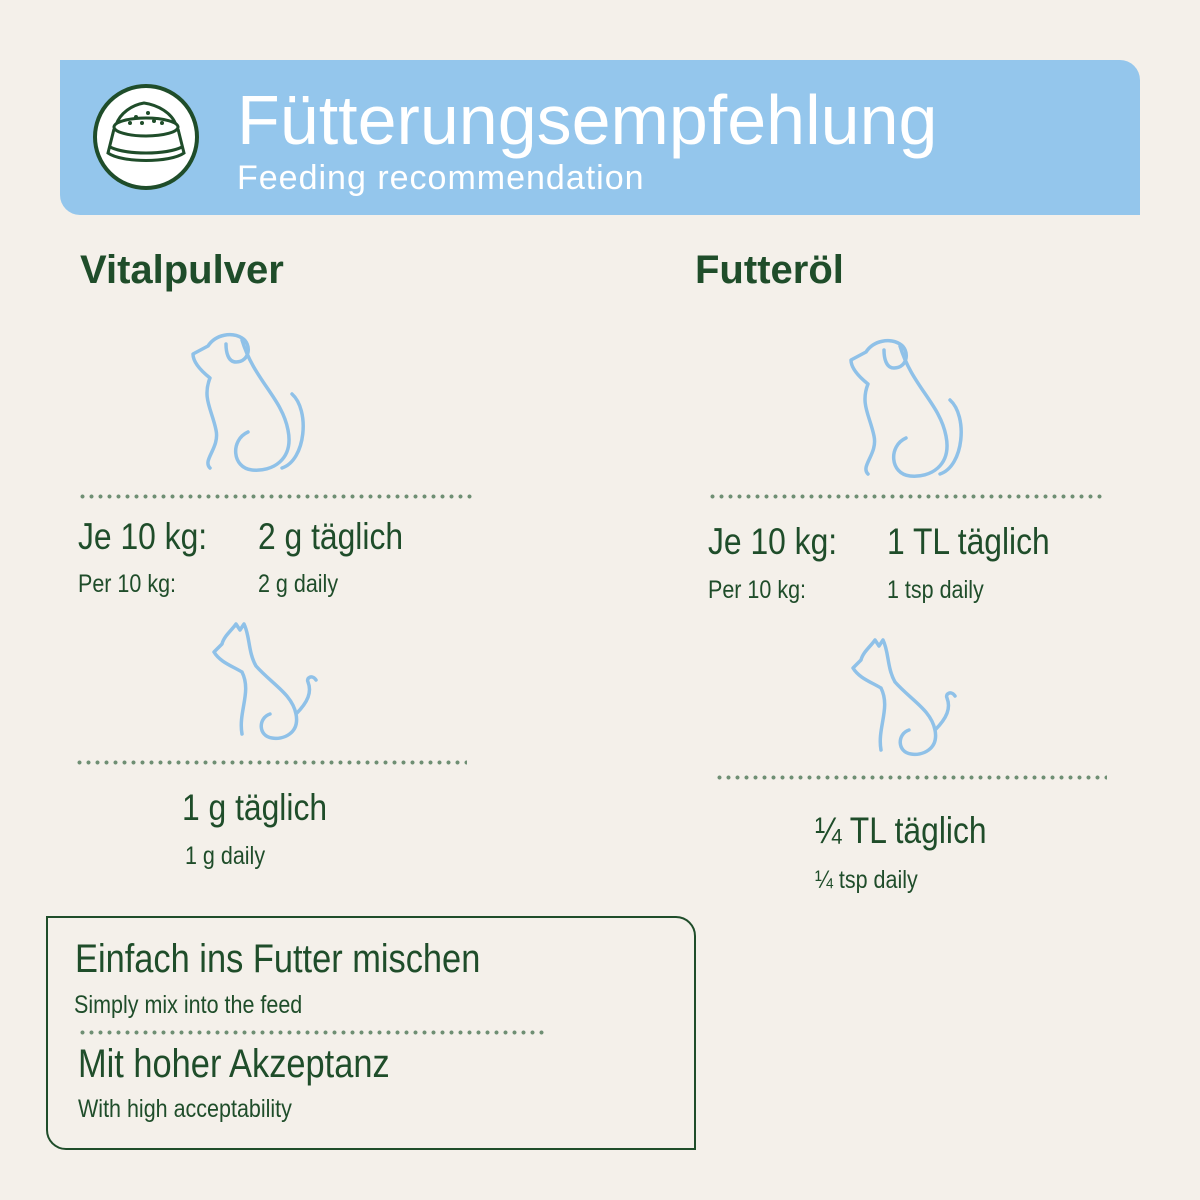  I want to click on product-title: Vitalpulver, so click(182, 270).